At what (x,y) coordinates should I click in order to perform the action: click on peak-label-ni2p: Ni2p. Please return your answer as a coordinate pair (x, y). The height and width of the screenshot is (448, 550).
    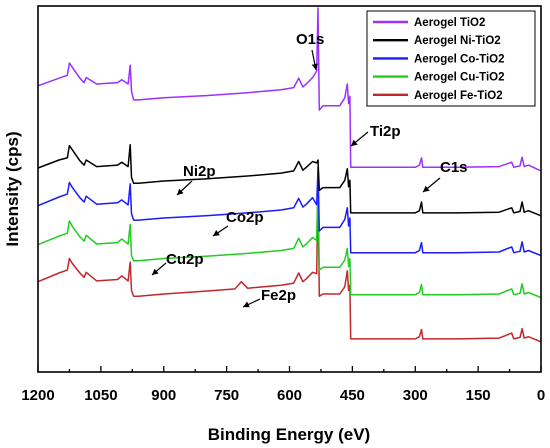
    Looking at the image, I should click on (199, 171).